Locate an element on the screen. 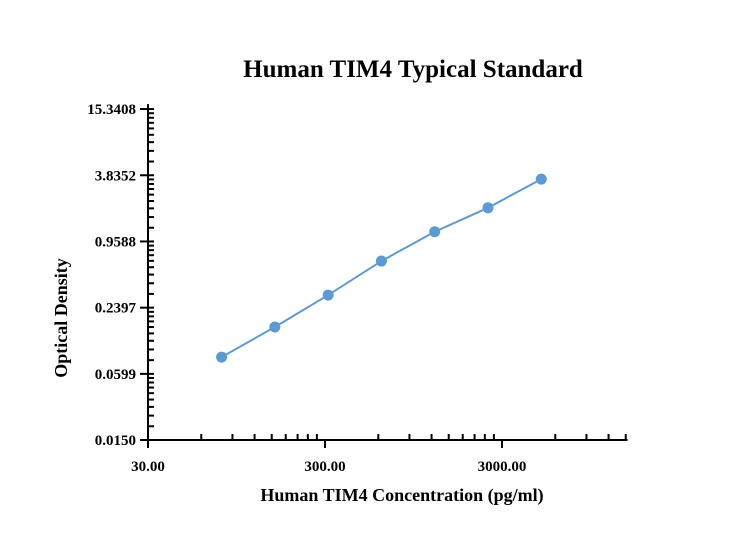  y-tick-label: 0.9588 is located at coordinates (115, 242).